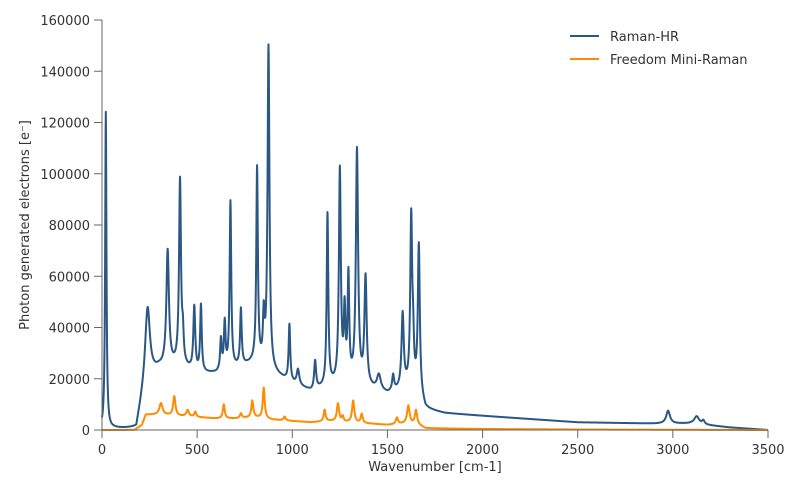 The image size is (800, 492). Describe the element at coordinates (659, 49) in the screenshot. I see `legend: Raman-HR Freedom Mini-Raman` at that location.